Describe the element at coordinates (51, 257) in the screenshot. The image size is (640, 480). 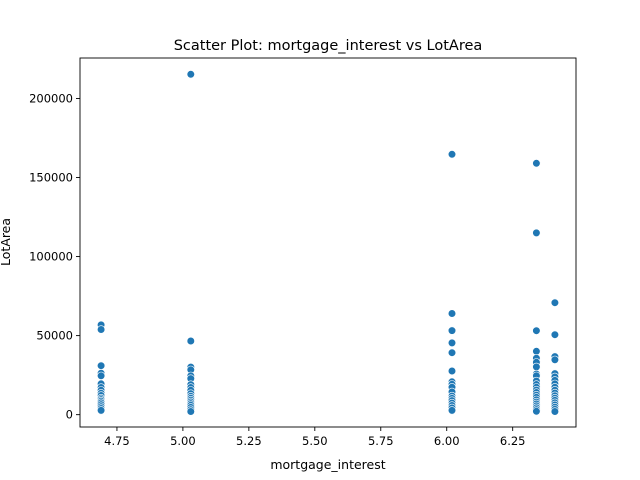
I see `y-tick-label: 100000` at that location.